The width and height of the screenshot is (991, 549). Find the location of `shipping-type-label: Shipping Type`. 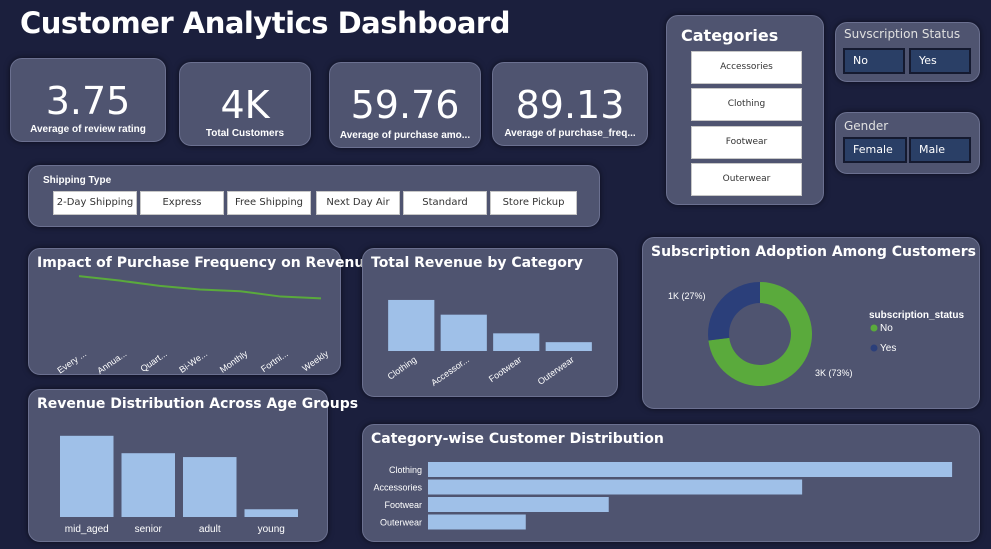

shipping-type-label: Shipping Type is located at coordinates (77, 180).